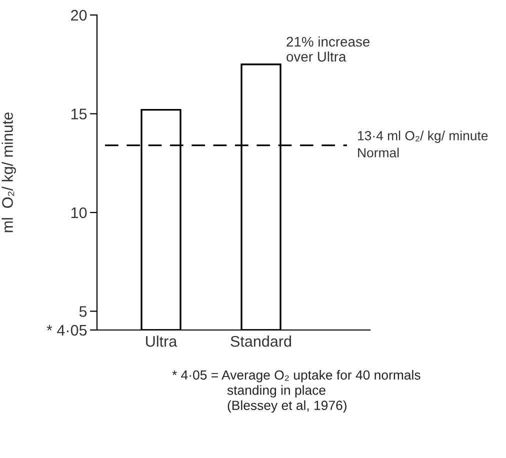  I want to click on y-tick-label: * 4·05, so click(66, 330).